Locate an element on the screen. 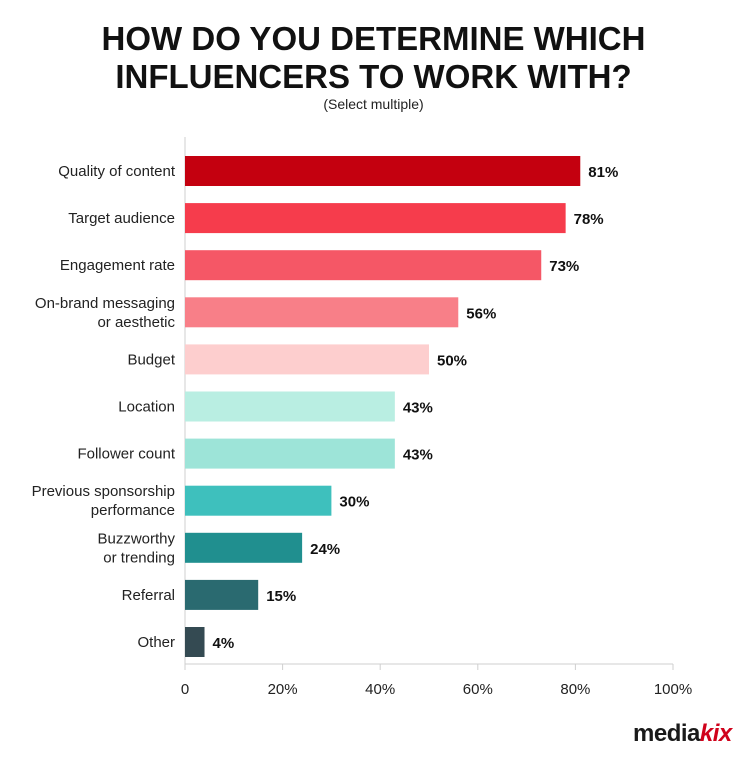  category-label: Quality of content is located at coordinates (117, 171).